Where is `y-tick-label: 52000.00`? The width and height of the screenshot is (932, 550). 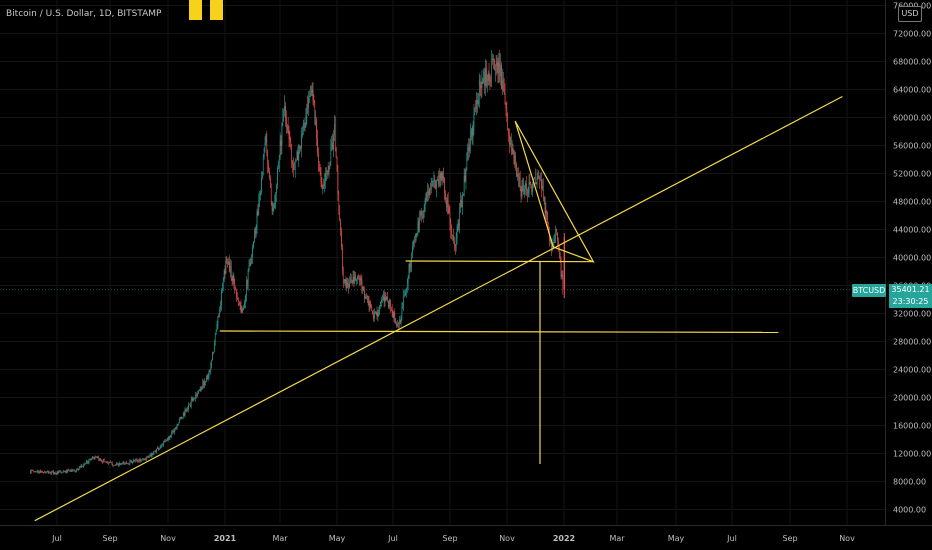
y-tick-label: 52000.00 is located at coordinates (912, 174).